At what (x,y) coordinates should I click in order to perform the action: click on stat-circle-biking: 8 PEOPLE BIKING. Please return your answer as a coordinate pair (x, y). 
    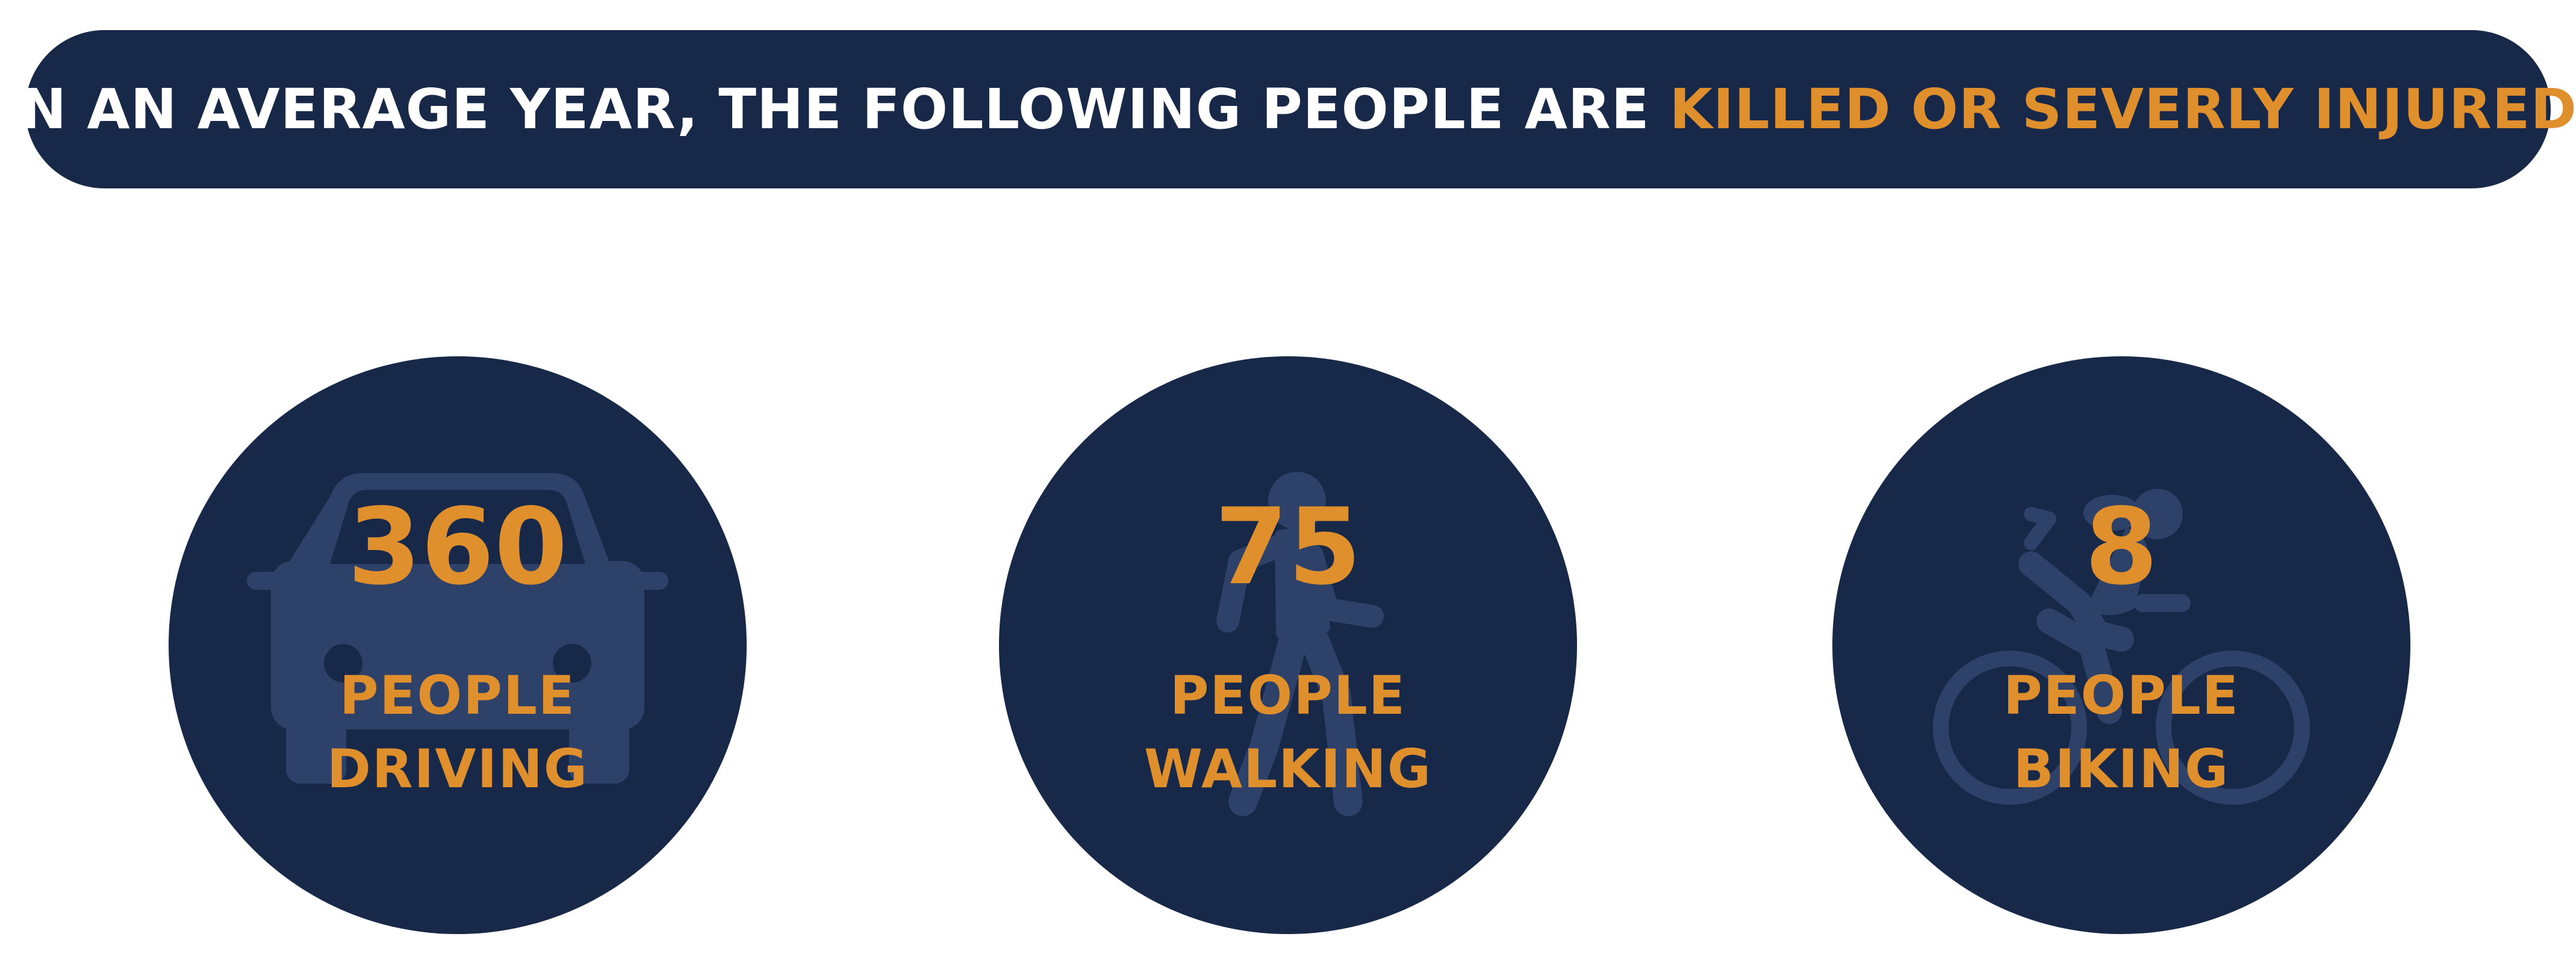
    Looking at the image, I should click on (2121, 645).